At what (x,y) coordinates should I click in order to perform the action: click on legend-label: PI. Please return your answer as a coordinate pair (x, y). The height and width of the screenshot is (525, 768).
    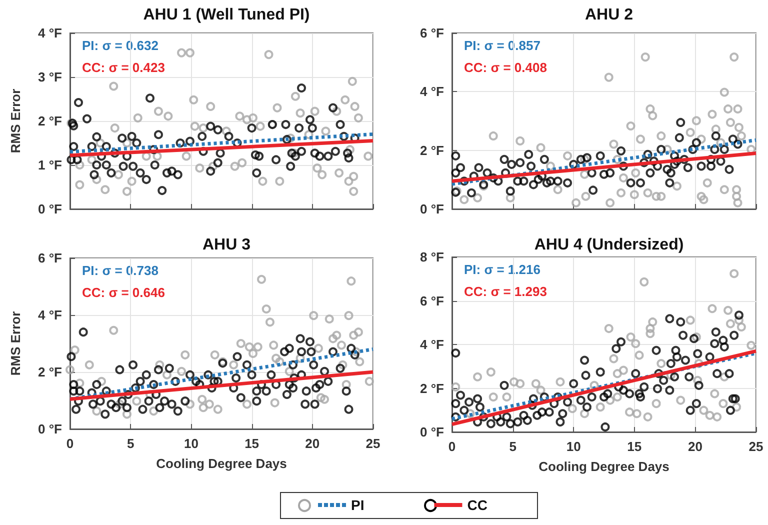
    Looking at the image, I should click on (357, 505).